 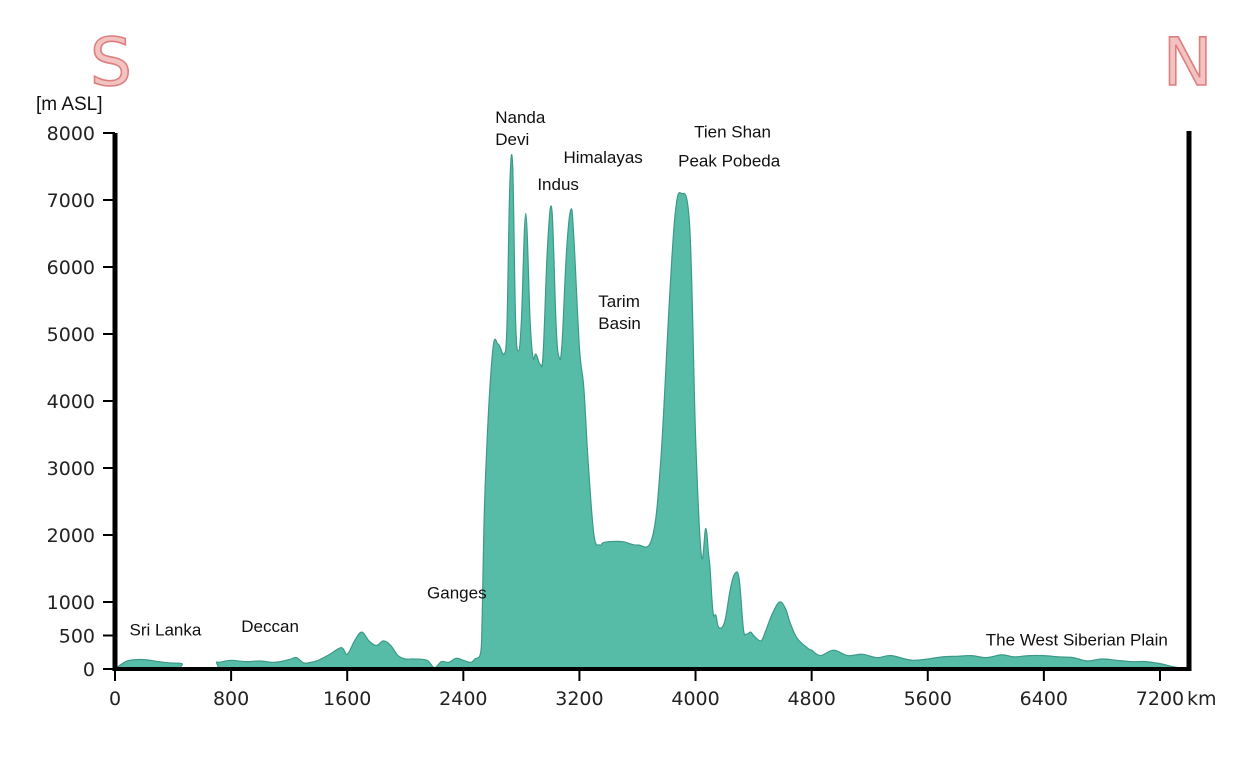 I want to click on x-tick-label: 1600, so click(x=347, y=699).